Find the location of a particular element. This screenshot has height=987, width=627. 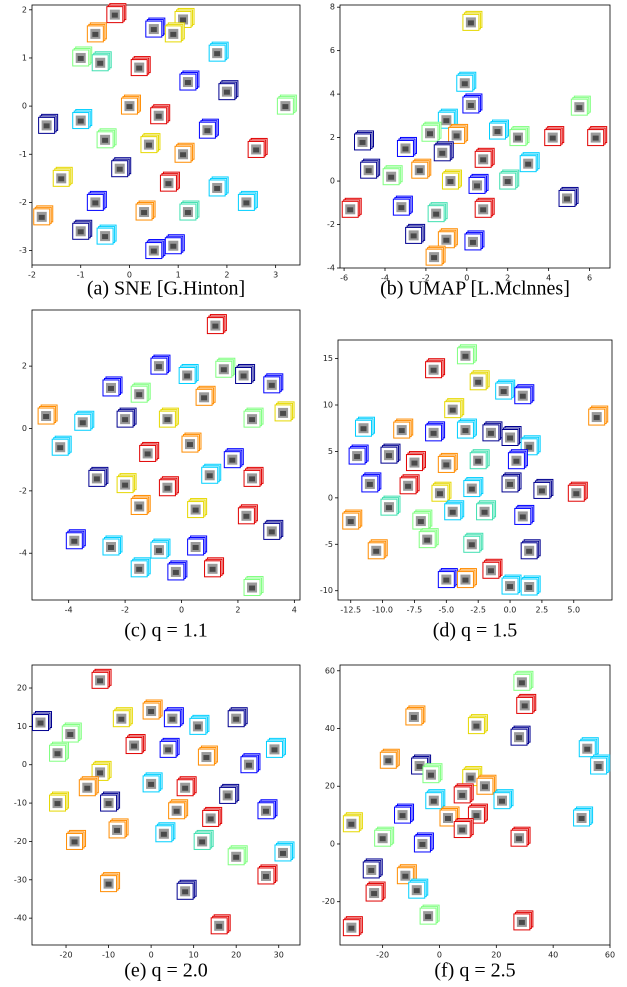

x-tick-label: 30 is located at coordinates (279, 955).